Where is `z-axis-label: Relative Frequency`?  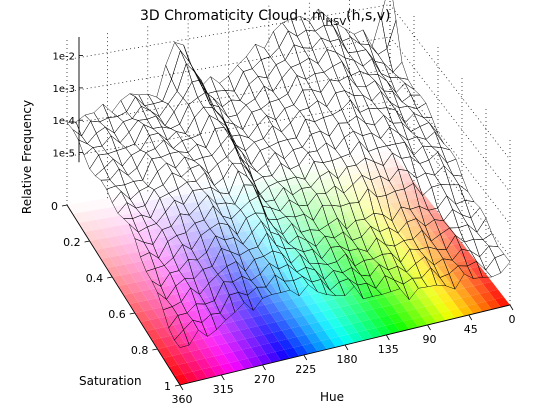
z-axis-label: Relative Frequency is located at coordinates (27, 157).